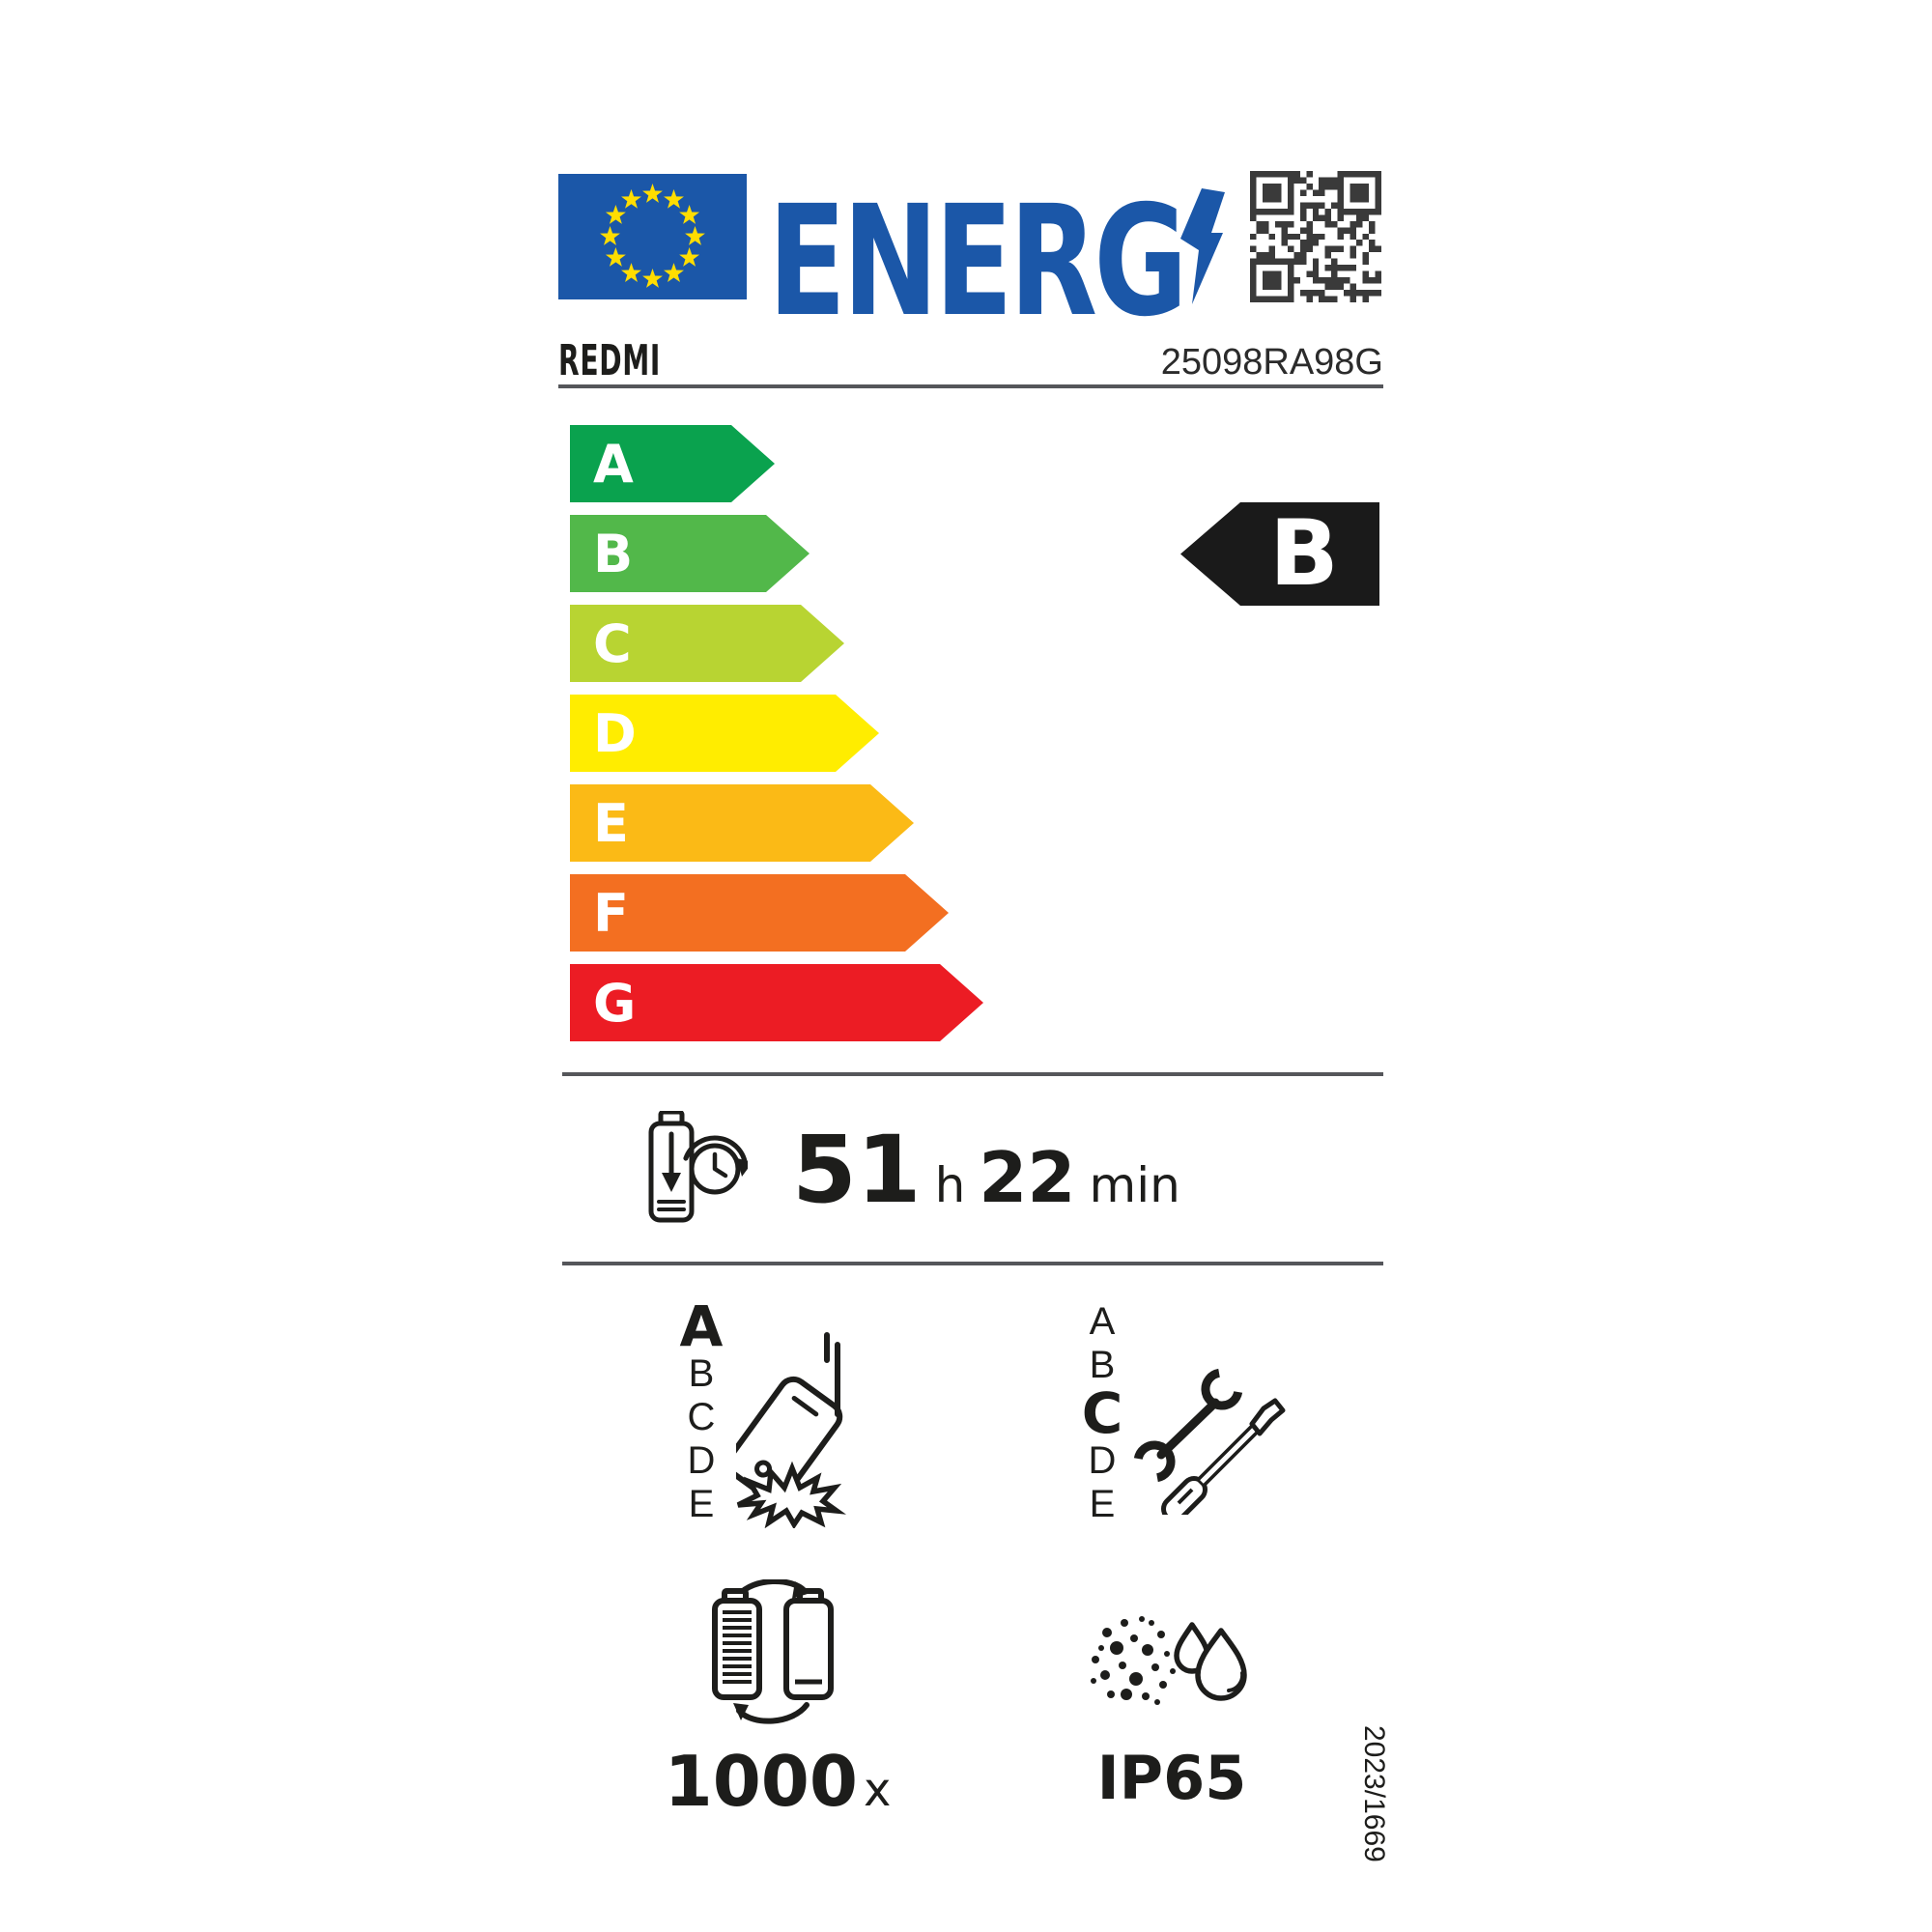 The image size is (1932, 1932). I want to click on eu-flag-stars, so click(652, 236).